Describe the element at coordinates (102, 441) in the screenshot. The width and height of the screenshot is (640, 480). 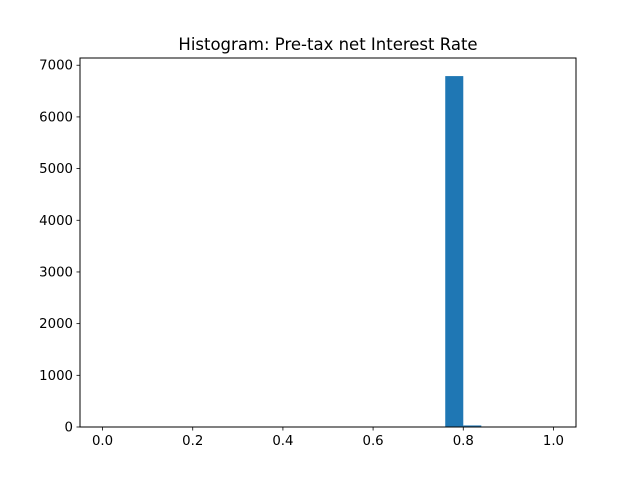
I see `x-tick-label: 0.0` at that location.